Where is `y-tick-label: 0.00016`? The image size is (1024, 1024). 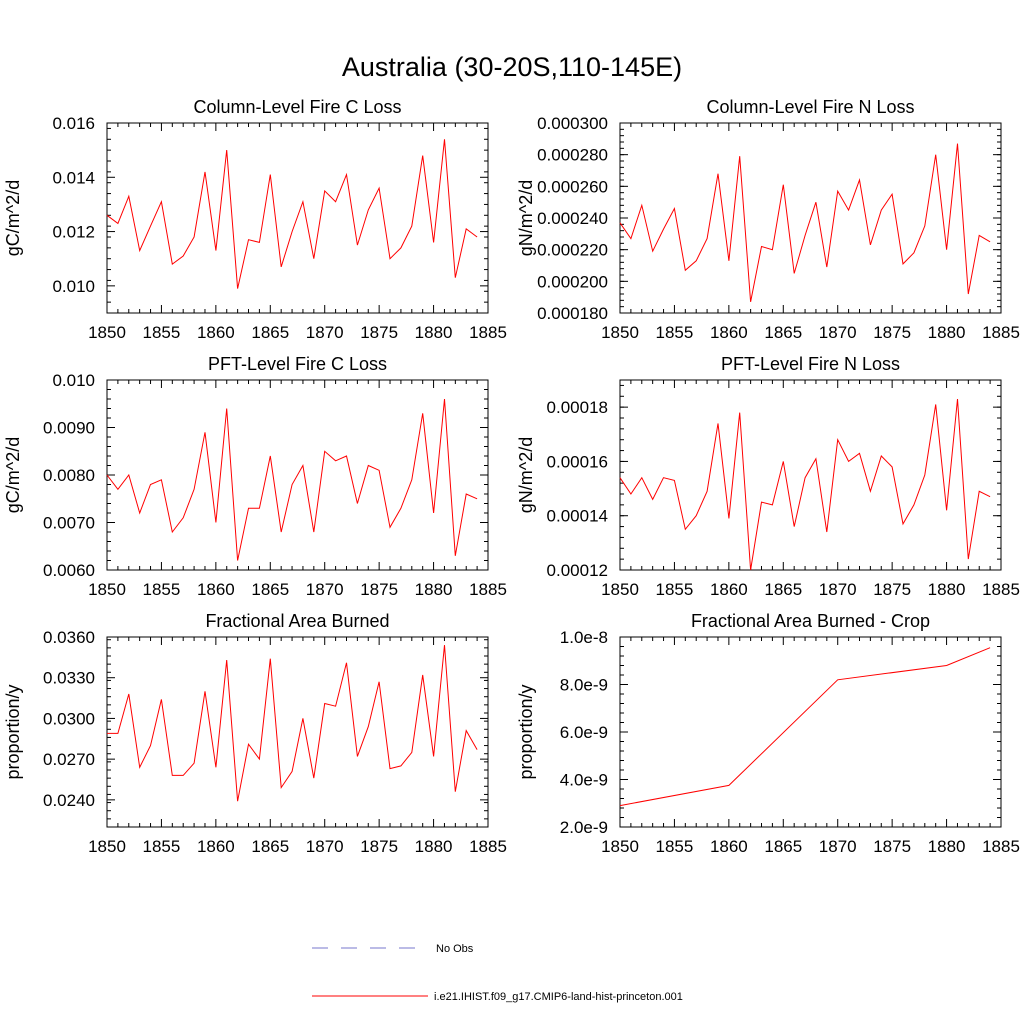
y-tick-label: 0.00016 is located at coordinates (577, 461).